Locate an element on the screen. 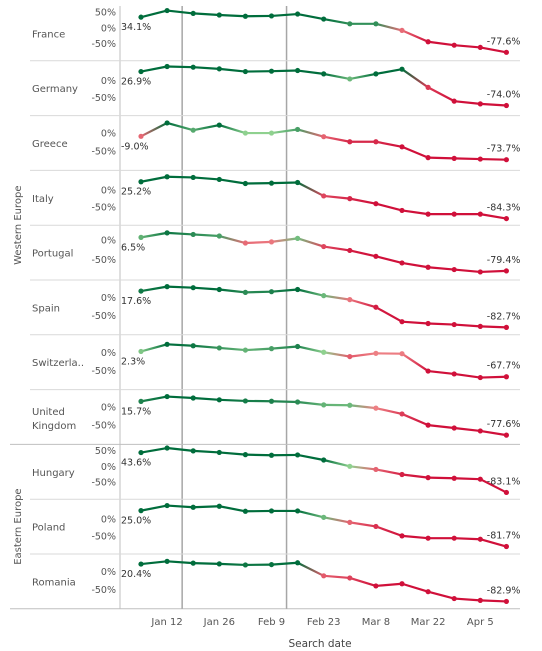 This screenshot has height=651, width=542. last-value-label: -83.1% is located at coordinates (504, 481).